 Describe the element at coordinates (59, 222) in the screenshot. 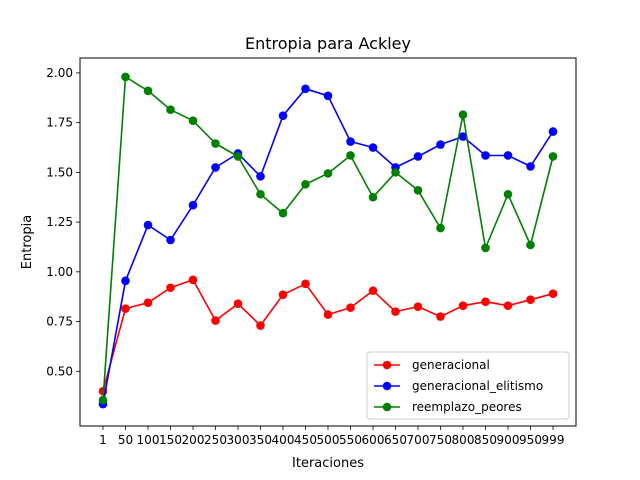

I see `y-tick-label: 1.25` at that location.